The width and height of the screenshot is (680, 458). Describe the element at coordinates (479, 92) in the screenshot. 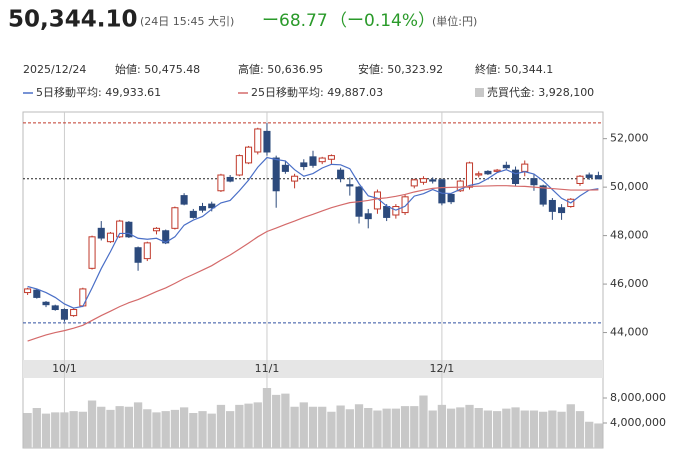

I see `legend-swatch` at that location.